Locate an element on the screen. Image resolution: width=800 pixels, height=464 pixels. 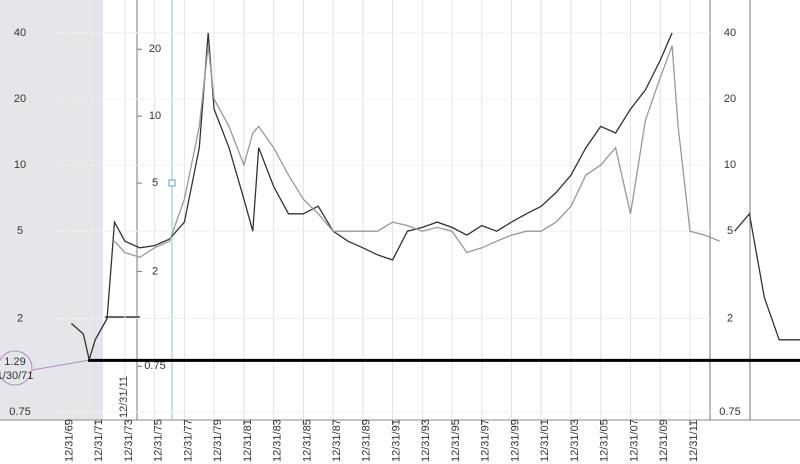
x-tick-label: 12/31/99 is located at coordinates (515, 440).